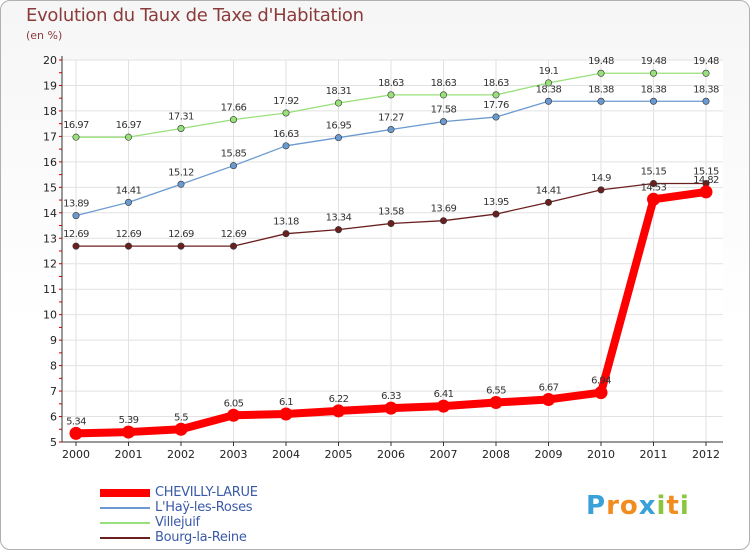 This screenshot has width=750, height=550. Describe the element at coordinates (339, 399) in the screenshot. I see `data-label: 6.22` at that location.